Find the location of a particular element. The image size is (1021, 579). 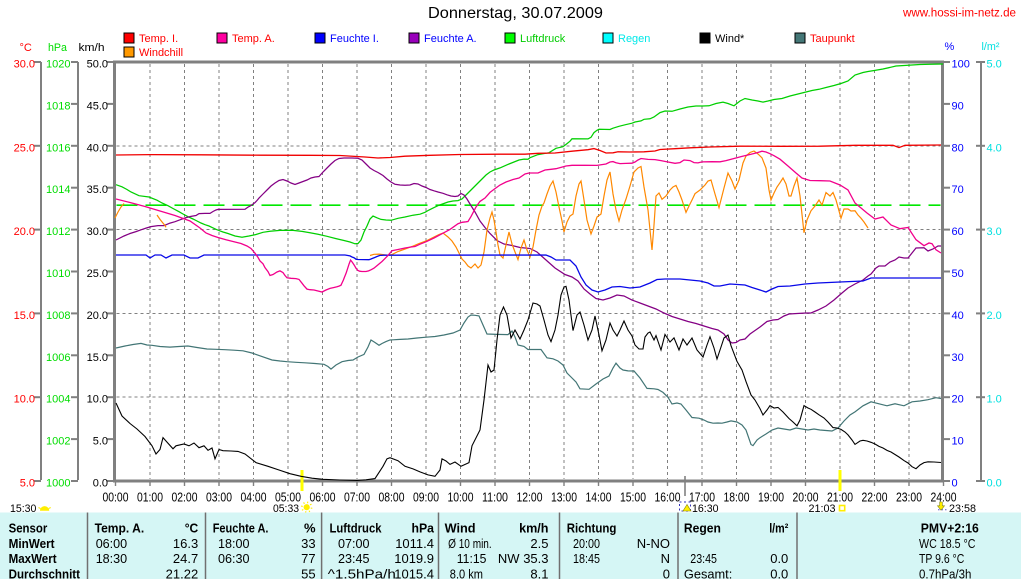

svg-text: Durchschnitt is located at coordinates (45, 572).